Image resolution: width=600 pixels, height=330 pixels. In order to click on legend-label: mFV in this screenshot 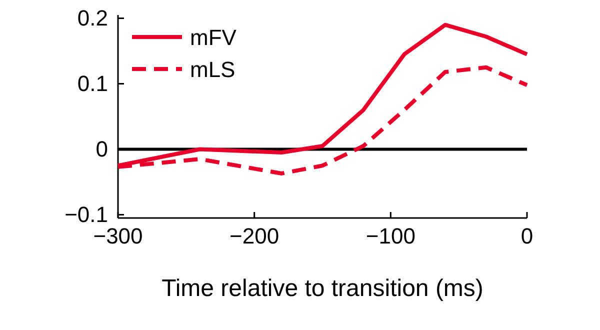, I will do `click(213, 37)`.